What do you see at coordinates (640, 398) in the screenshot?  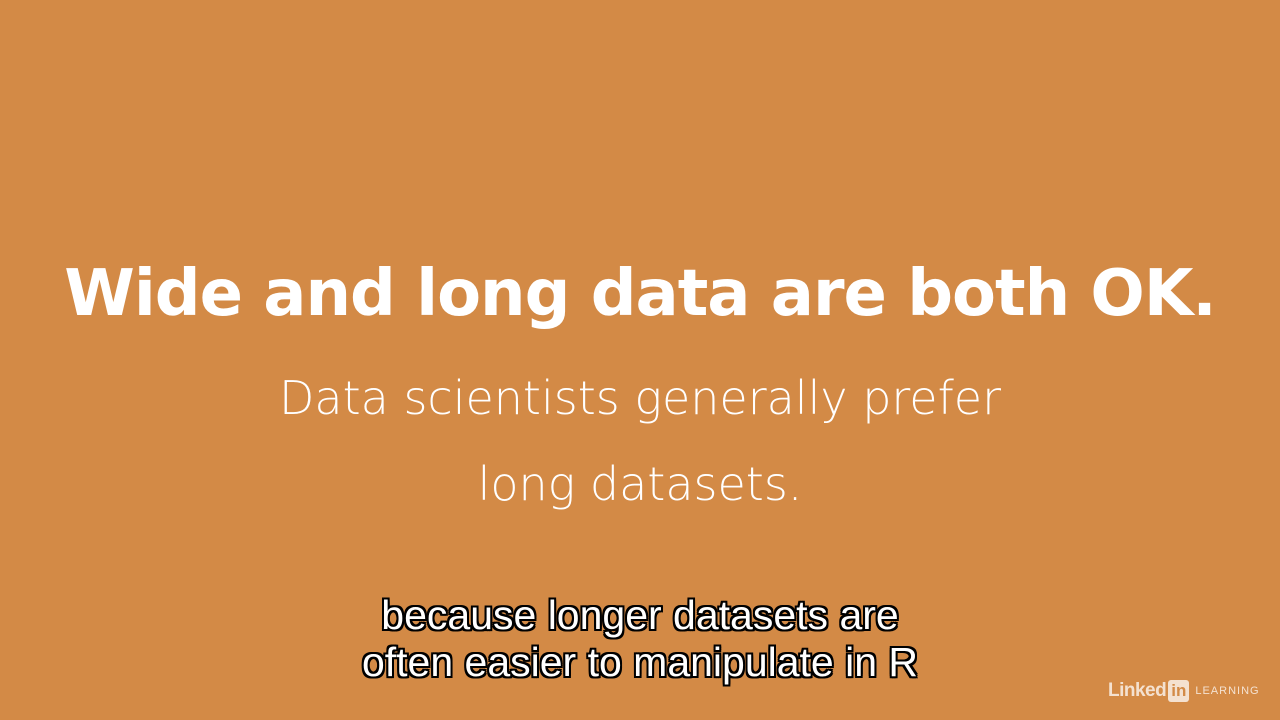 I see `subtext-line: Data scientists generally prefer` at bounding box center [640, 398].